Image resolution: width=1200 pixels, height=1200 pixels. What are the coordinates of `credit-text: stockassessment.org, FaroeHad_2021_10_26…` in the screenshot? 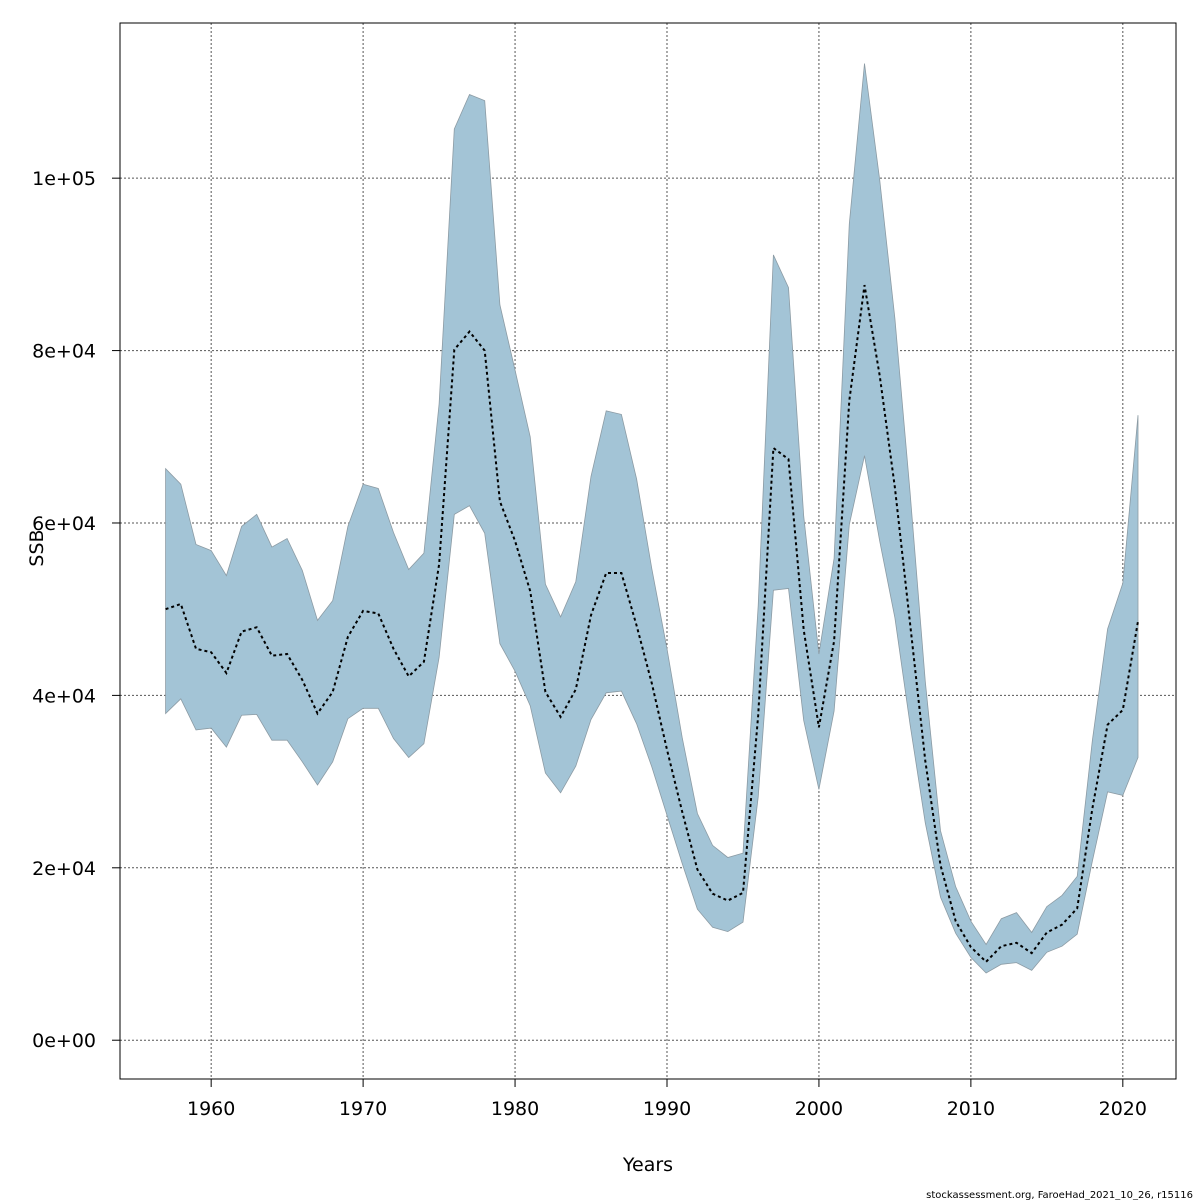 It's located at (1059, 1195).